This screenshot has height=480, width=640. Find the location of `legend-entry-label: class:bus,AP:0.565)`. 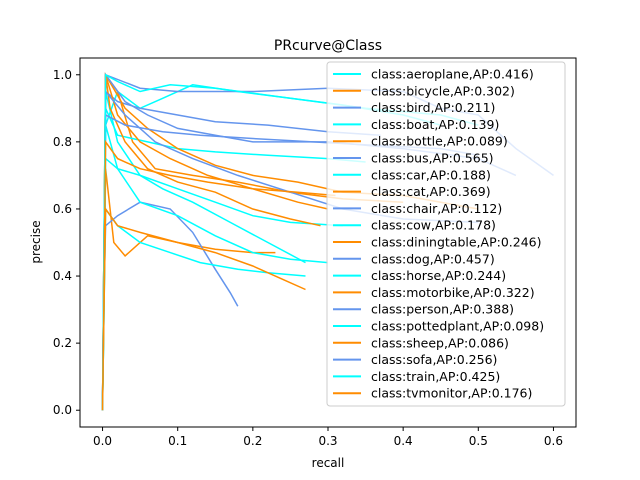

legend-entry-label: class:bus,AP:0.565) is located at coordinates (432, 158).